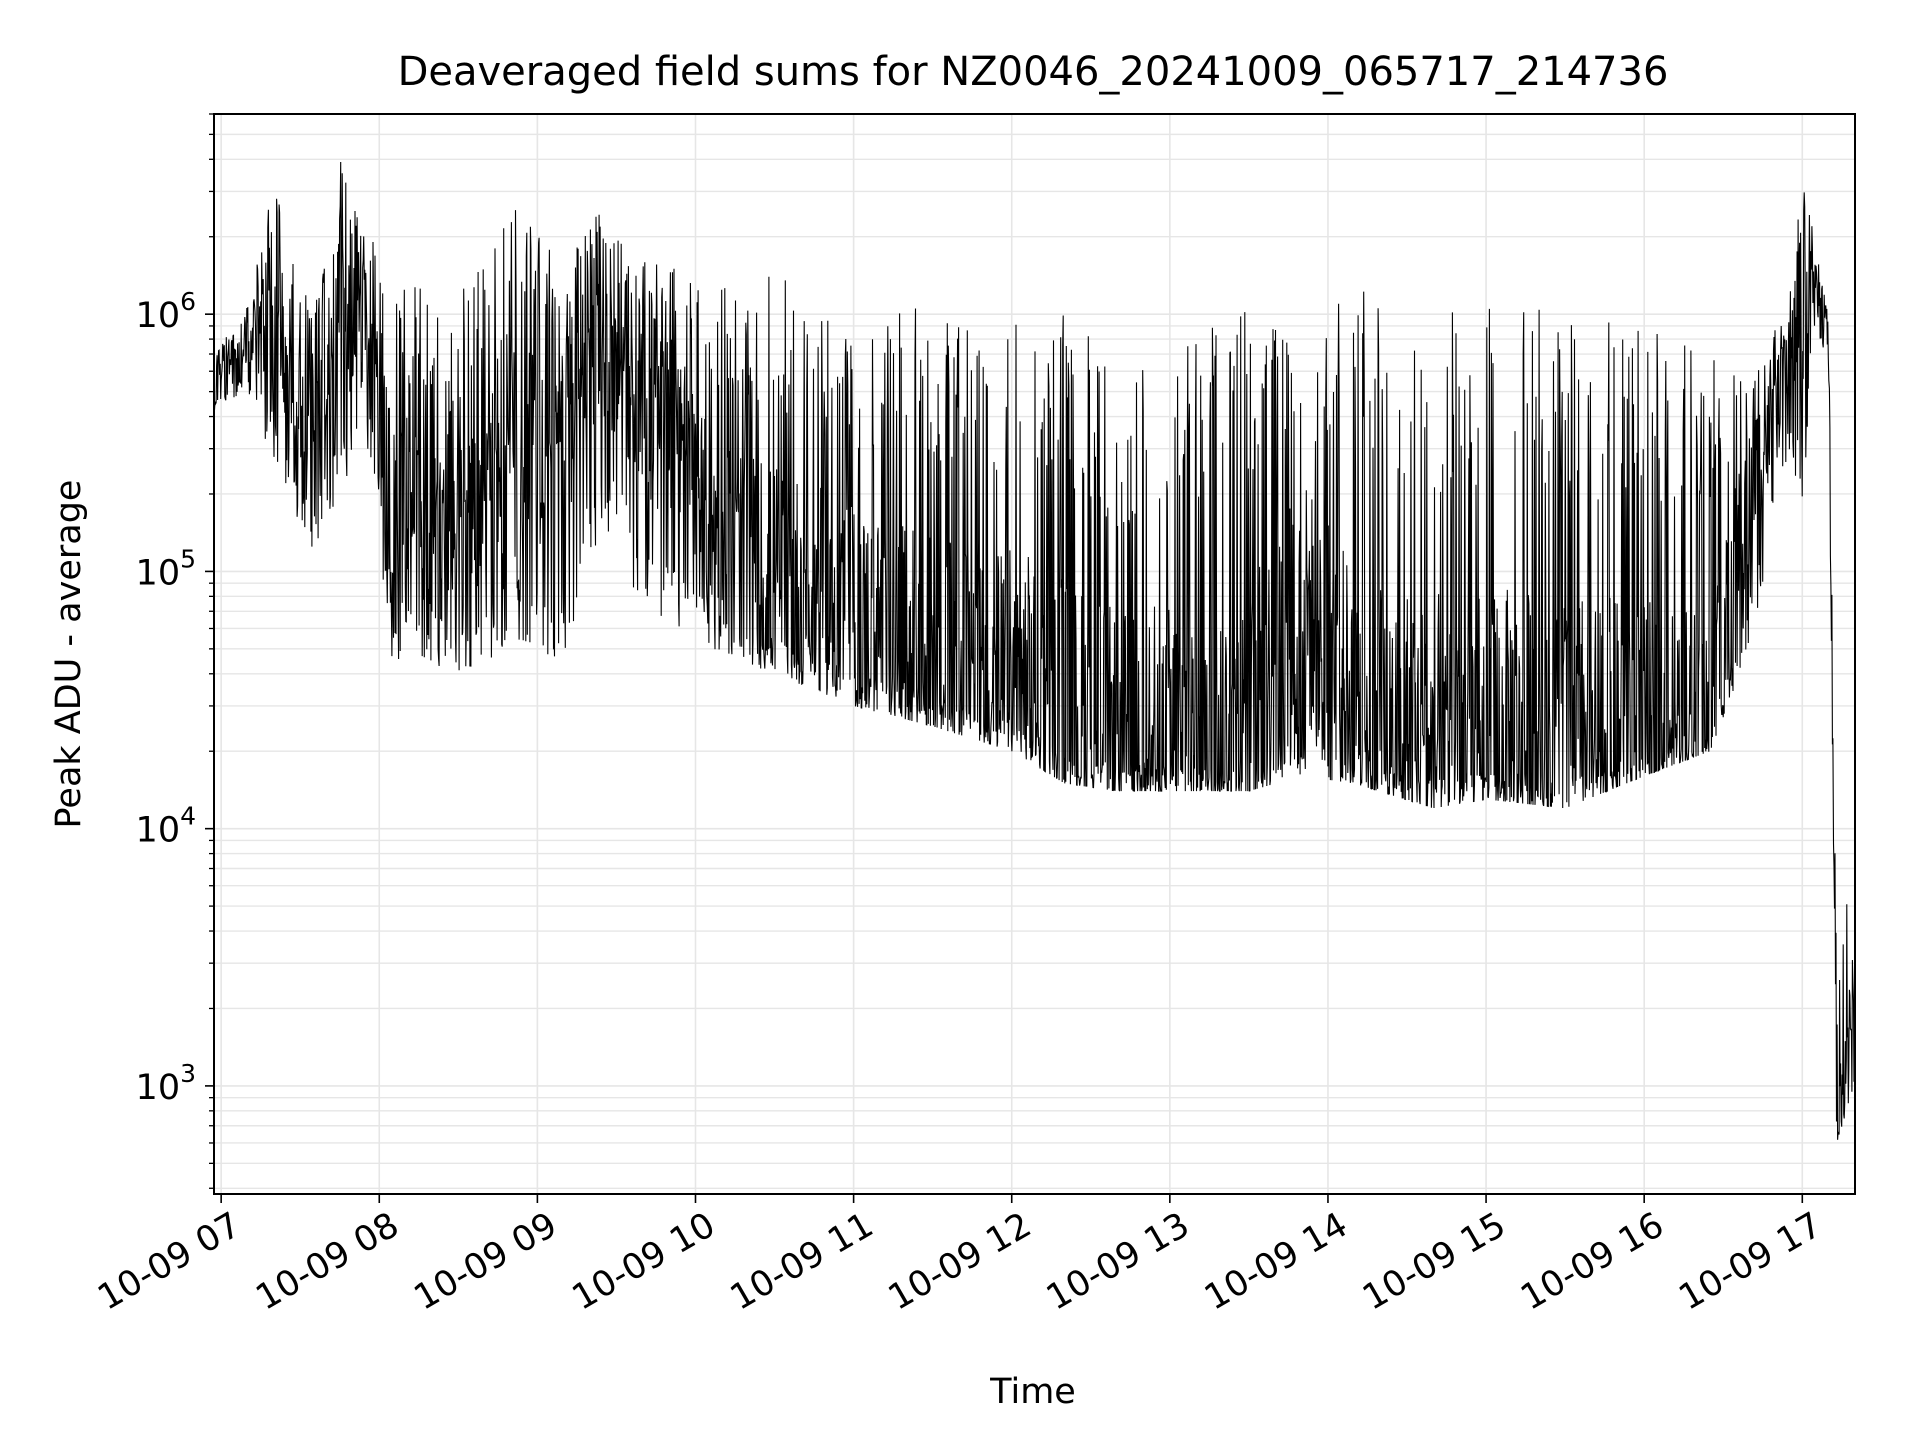 This screenshot has height=1440, width=1920. Describe the element at coordinates (166, 1083) in the screenshot. I see `y-tick-label: 10³` at that location.